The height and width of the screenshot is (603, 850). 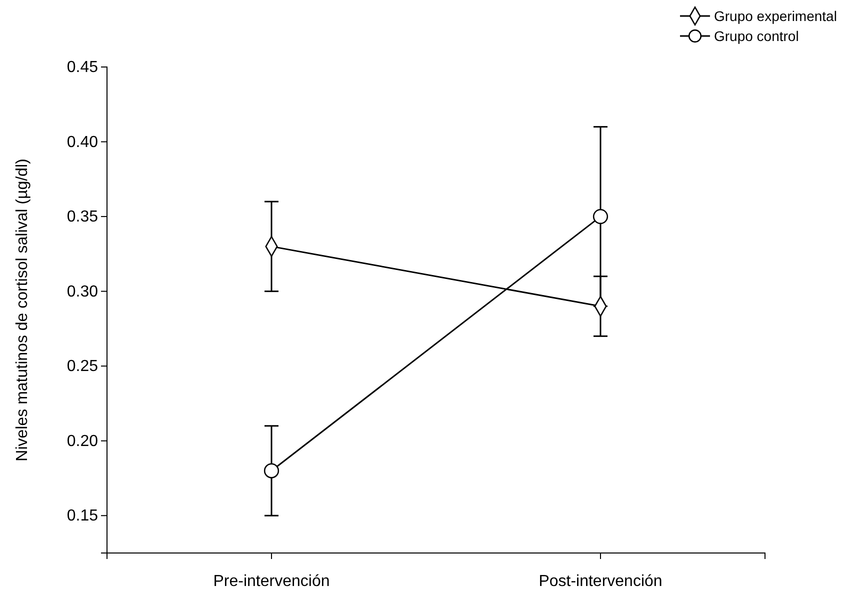 What do you see at coordinates (82, 217) in the screenshot?
I see `y-tick-label: 0.35` at bounding box center [82, 217].